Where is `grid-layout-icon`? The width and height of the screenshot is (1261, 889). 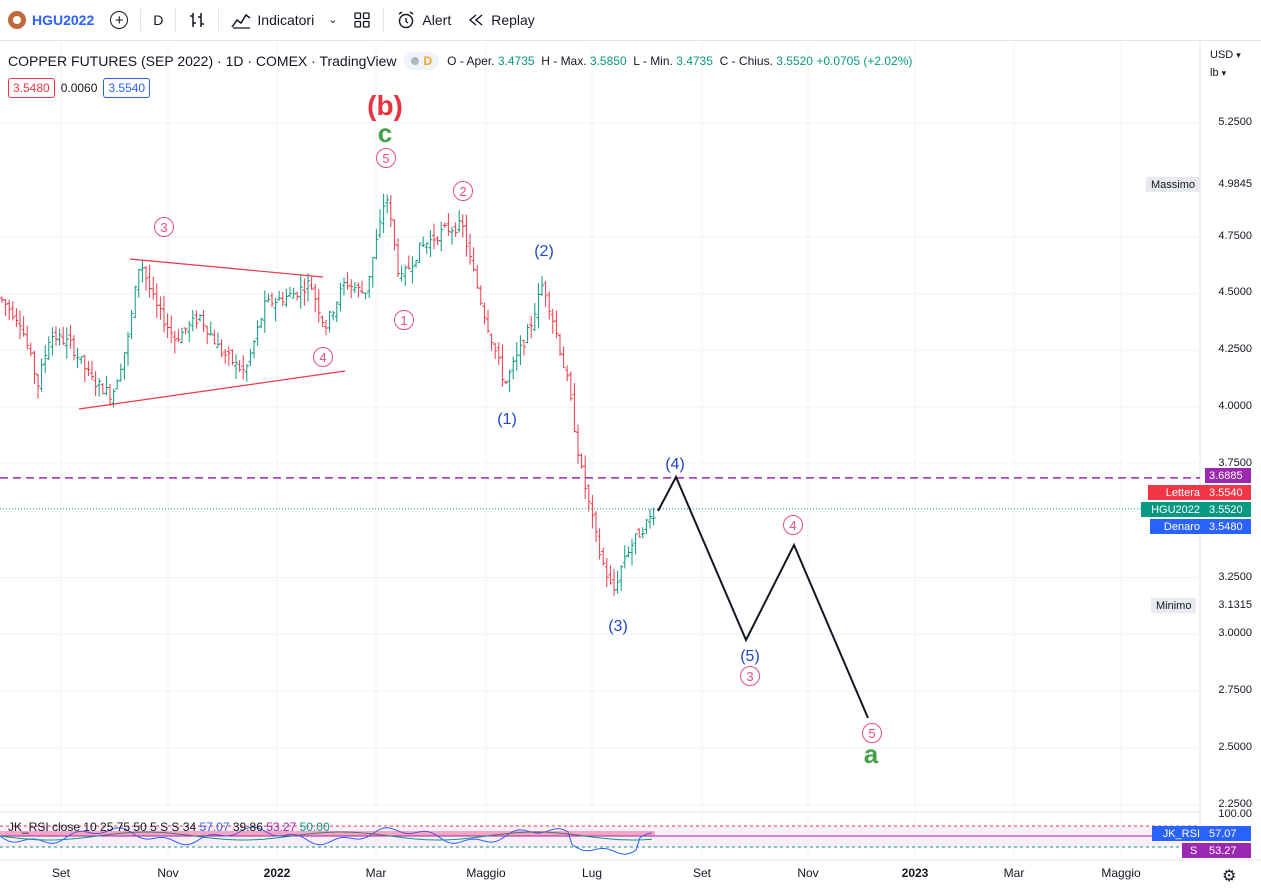 grid-layout-icon is located at coordinates (362, 20).